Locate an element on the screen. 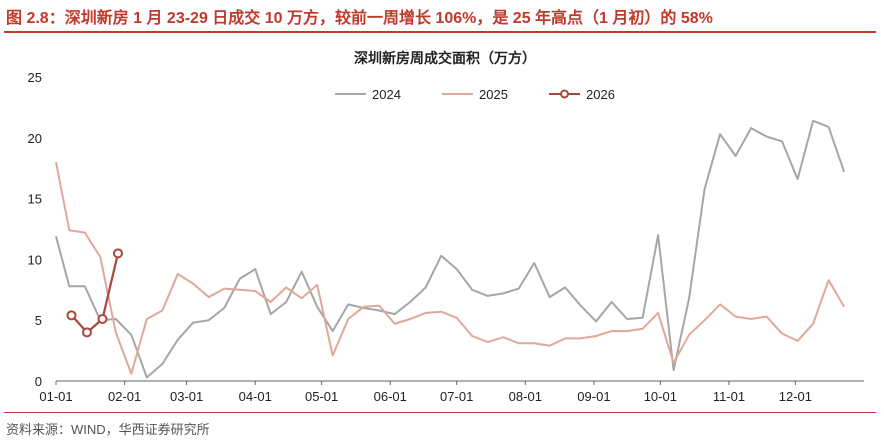 The width and height of the screenshot is (884, 443). y-tick-label: 5 is located at coordinates (38, 320).